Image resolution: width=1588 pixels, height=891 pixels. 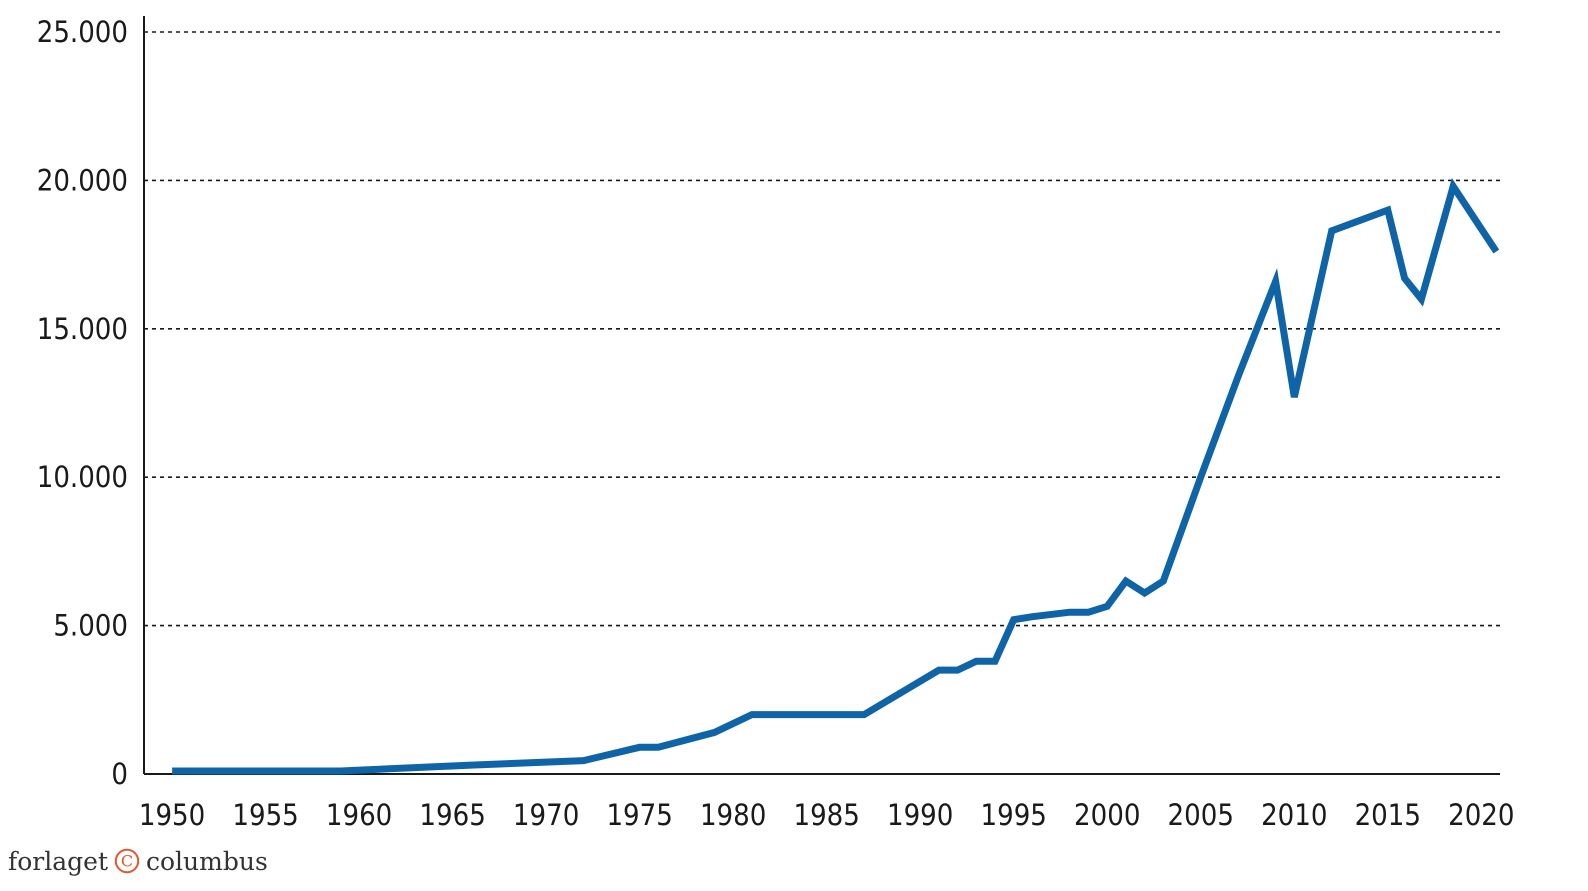 I want to click on copyright-circle-c-icon: C, so click(x=127, y=861).